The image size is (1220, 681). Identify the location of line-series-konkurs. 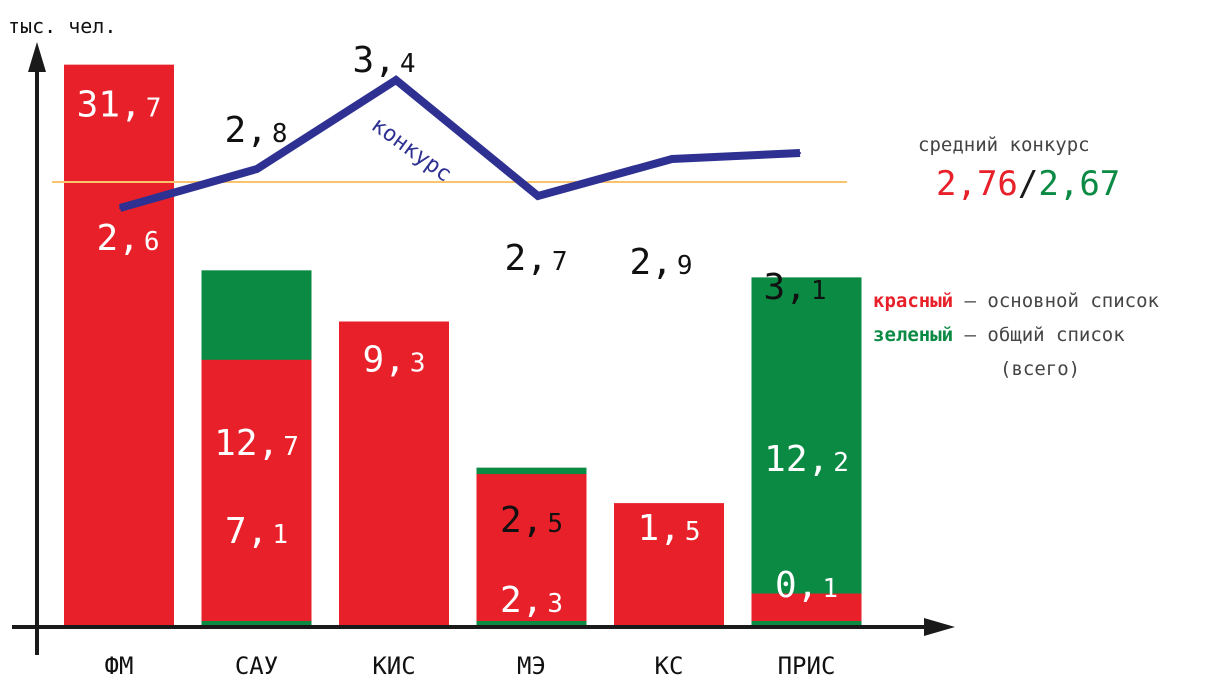
(459, 143).